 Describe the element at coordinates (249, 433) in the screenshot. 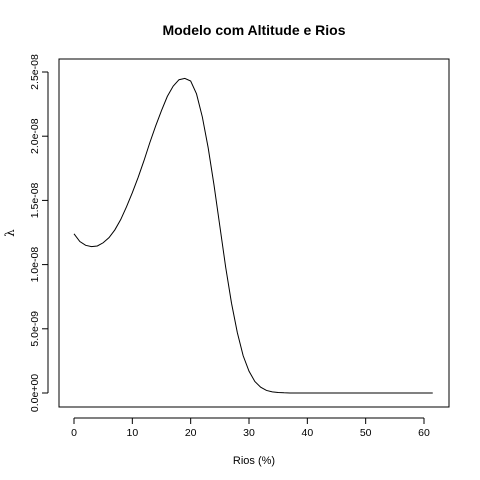

I see `x-tick-label: 30` at that location.